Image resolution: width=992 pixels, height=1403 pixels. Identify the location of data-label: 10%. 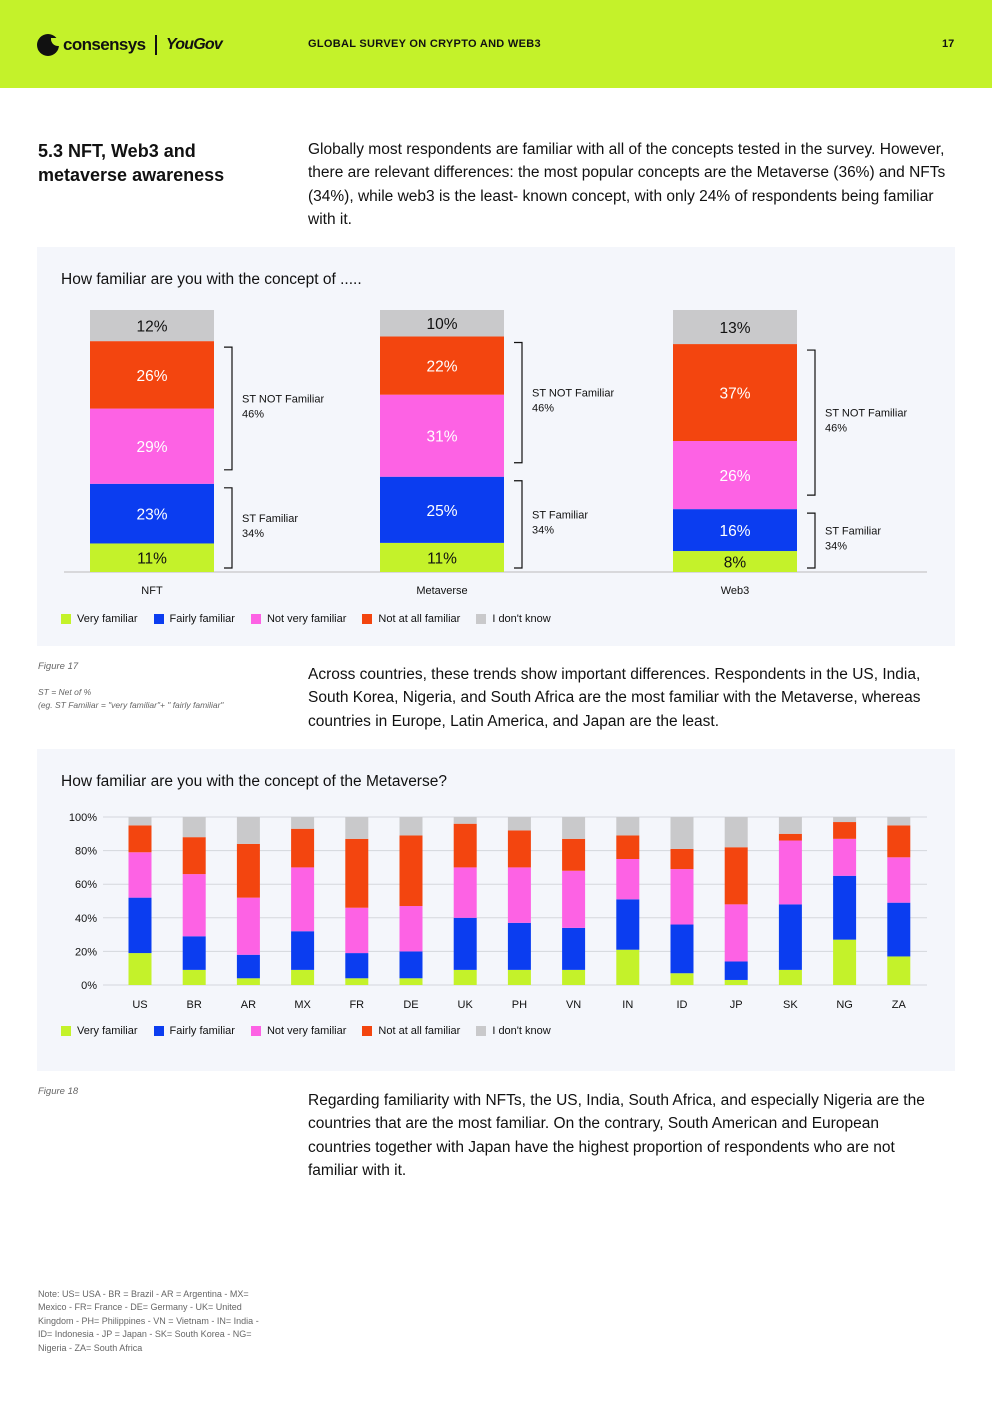
(441, 324).